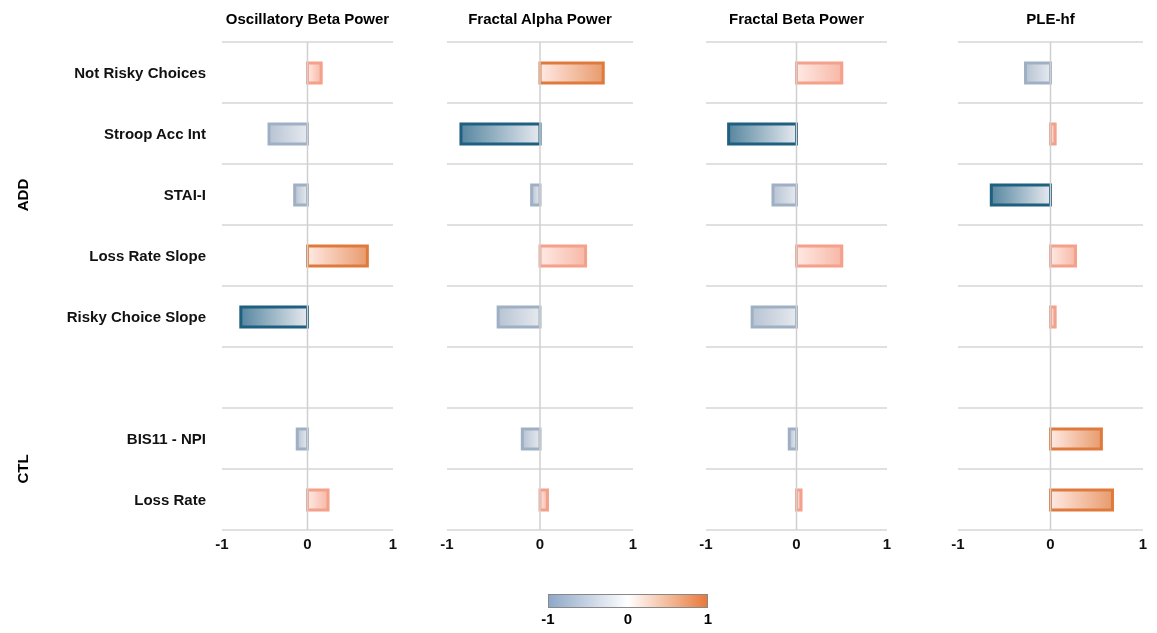 This screenshot has width=1157, height=633. I want to click on chart-title: Fractal Beta Power, so click(796, 18).